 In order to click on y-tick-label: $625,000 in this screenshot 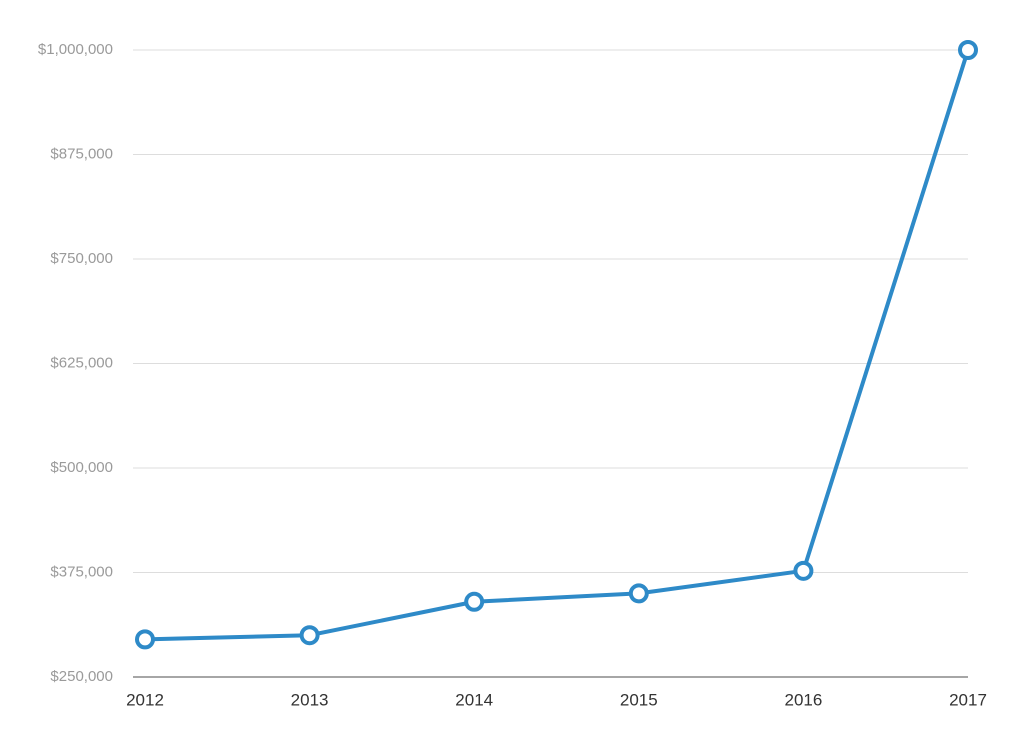, I will do `click(81, 362)`.